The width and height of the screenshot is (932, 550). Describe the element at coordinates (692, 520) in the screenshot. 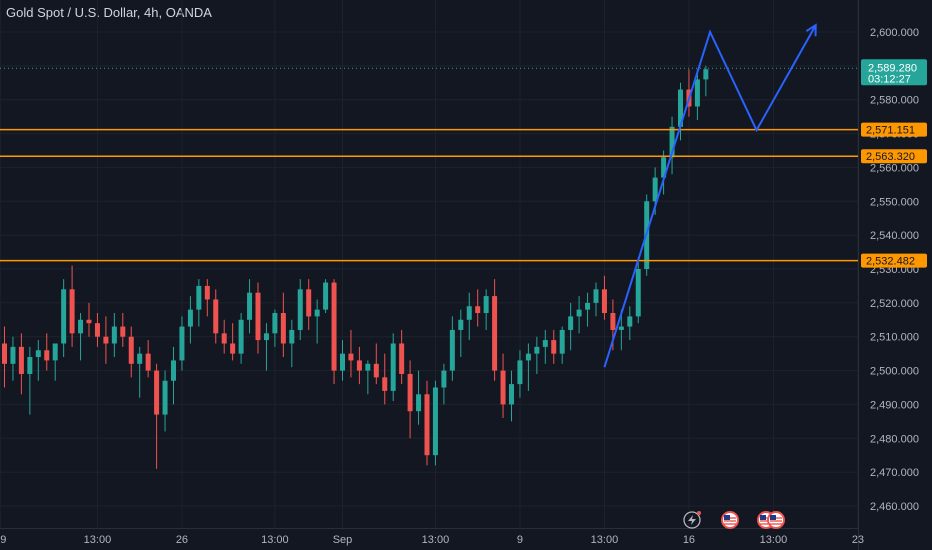

I see `lightning-icon` at that location.